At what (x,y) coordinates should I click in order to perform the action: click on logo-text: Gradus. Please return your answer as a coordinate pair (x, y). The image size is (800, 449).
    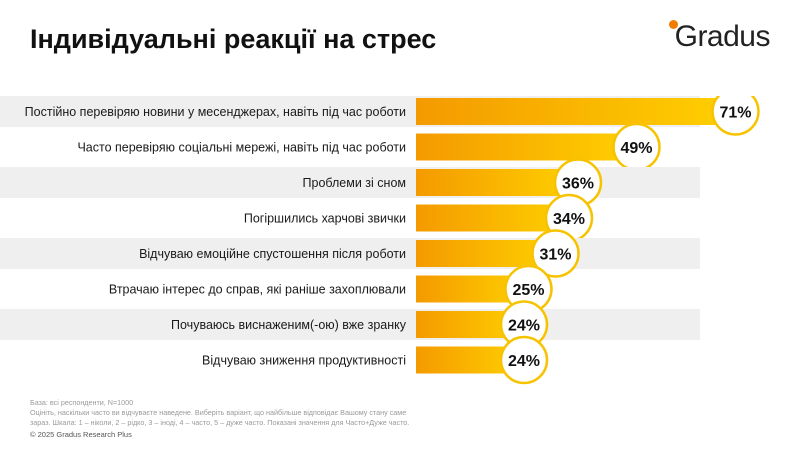
    Looking at the image, I should click on (722, 36).